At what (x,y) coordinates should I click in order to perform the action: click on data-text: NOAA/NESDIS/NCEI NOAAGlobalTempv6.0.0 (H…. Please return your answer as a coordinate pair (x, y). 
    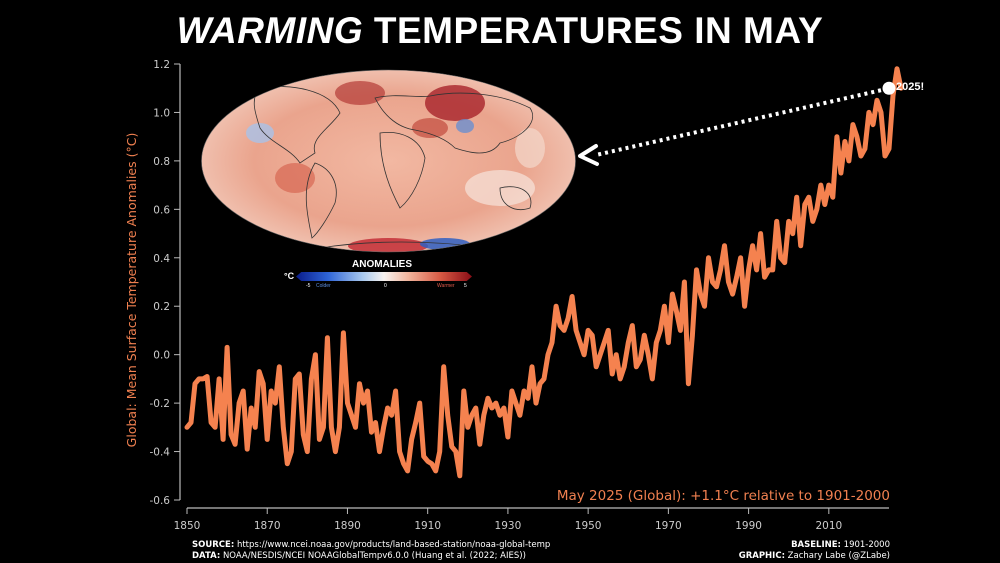
    Looking at the image, I should click on (374, 556).